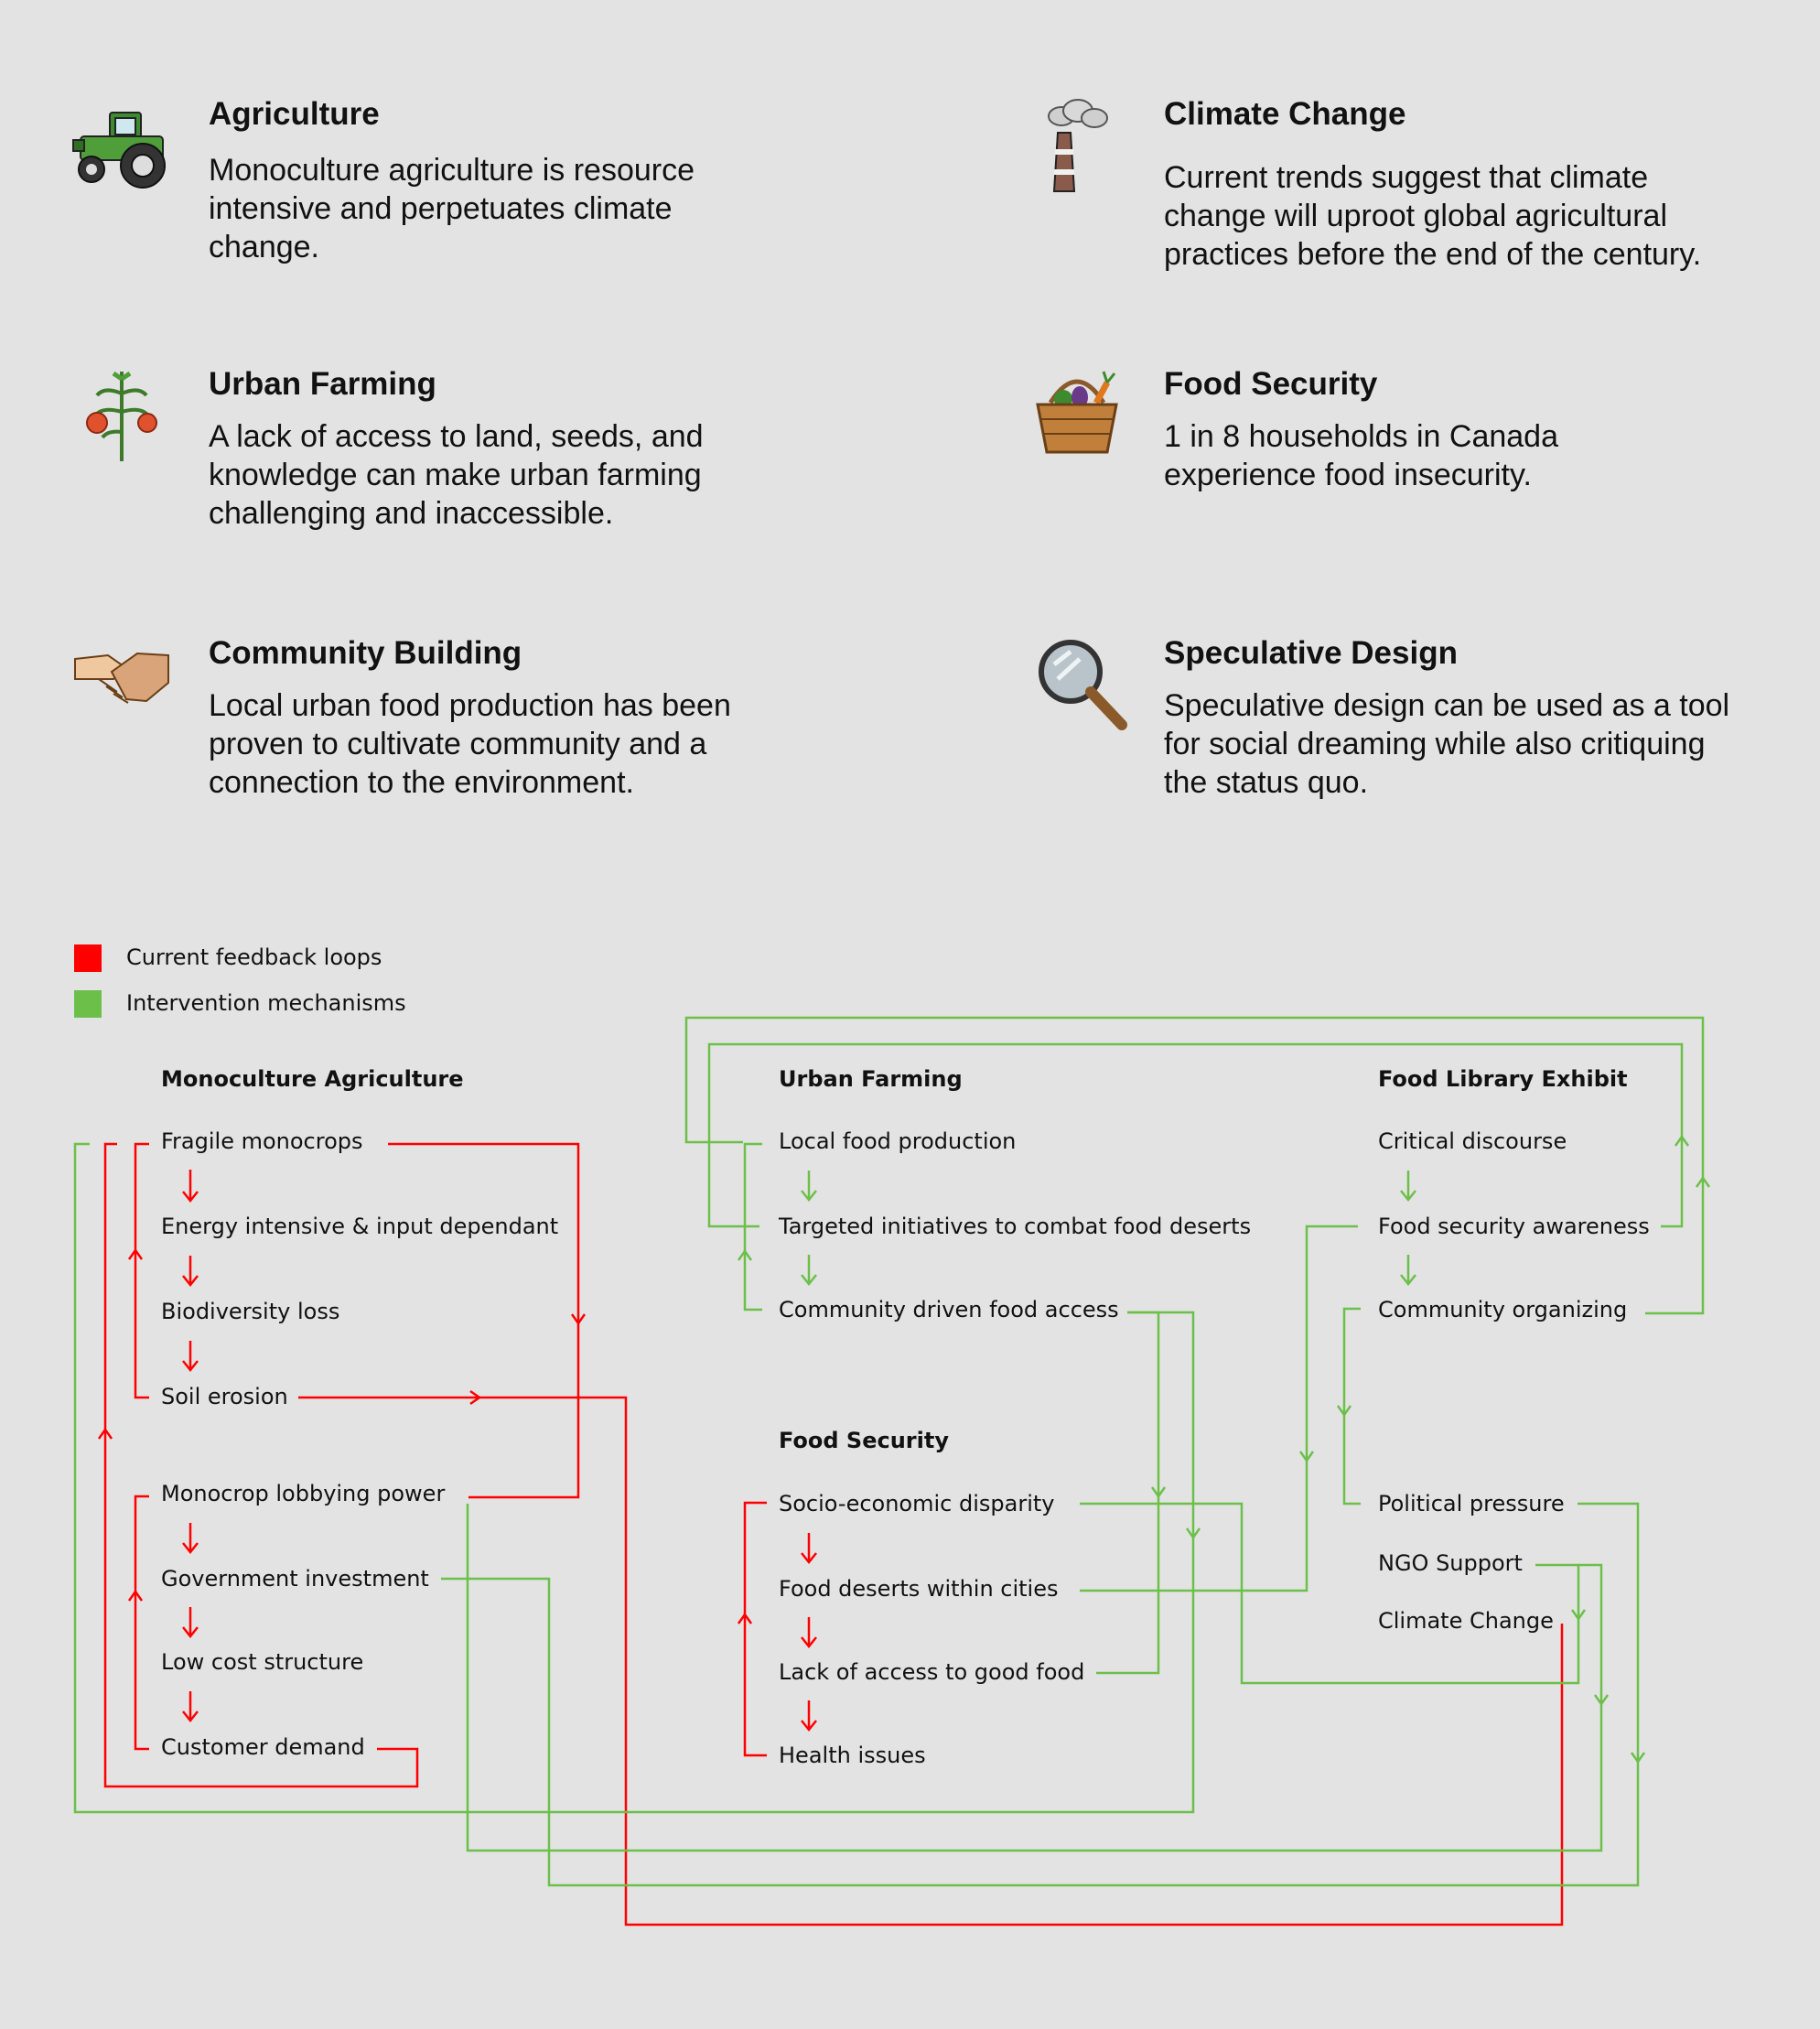 This screenshot has height=2029, width=1820. Describe the element at coordinates (119, 150) in the screenshot. I see `tractor-icon` at that location.